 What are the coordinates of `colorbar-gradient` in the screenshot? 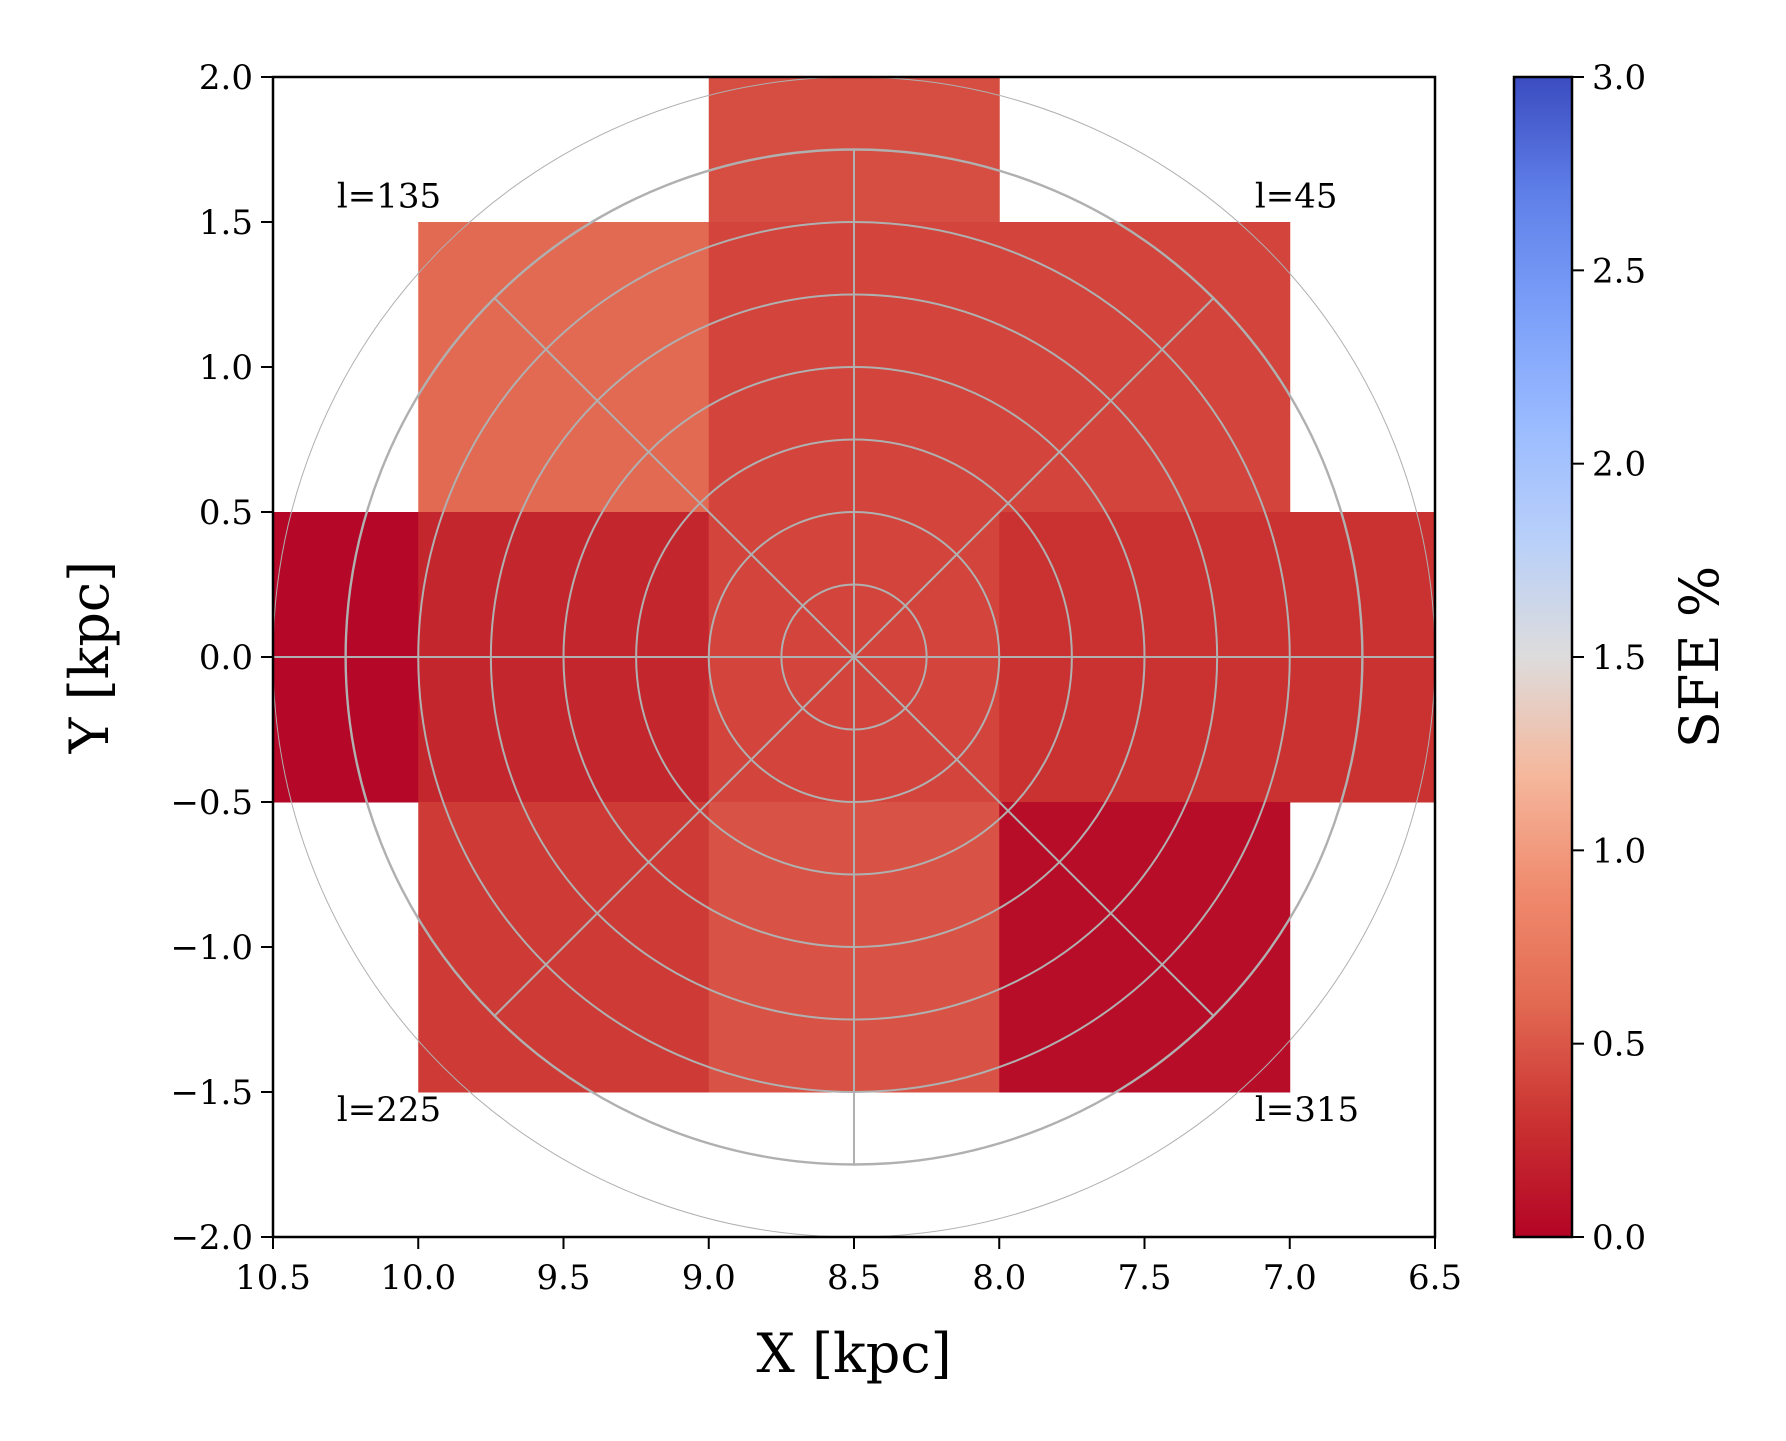 It's located at (1543, 657).